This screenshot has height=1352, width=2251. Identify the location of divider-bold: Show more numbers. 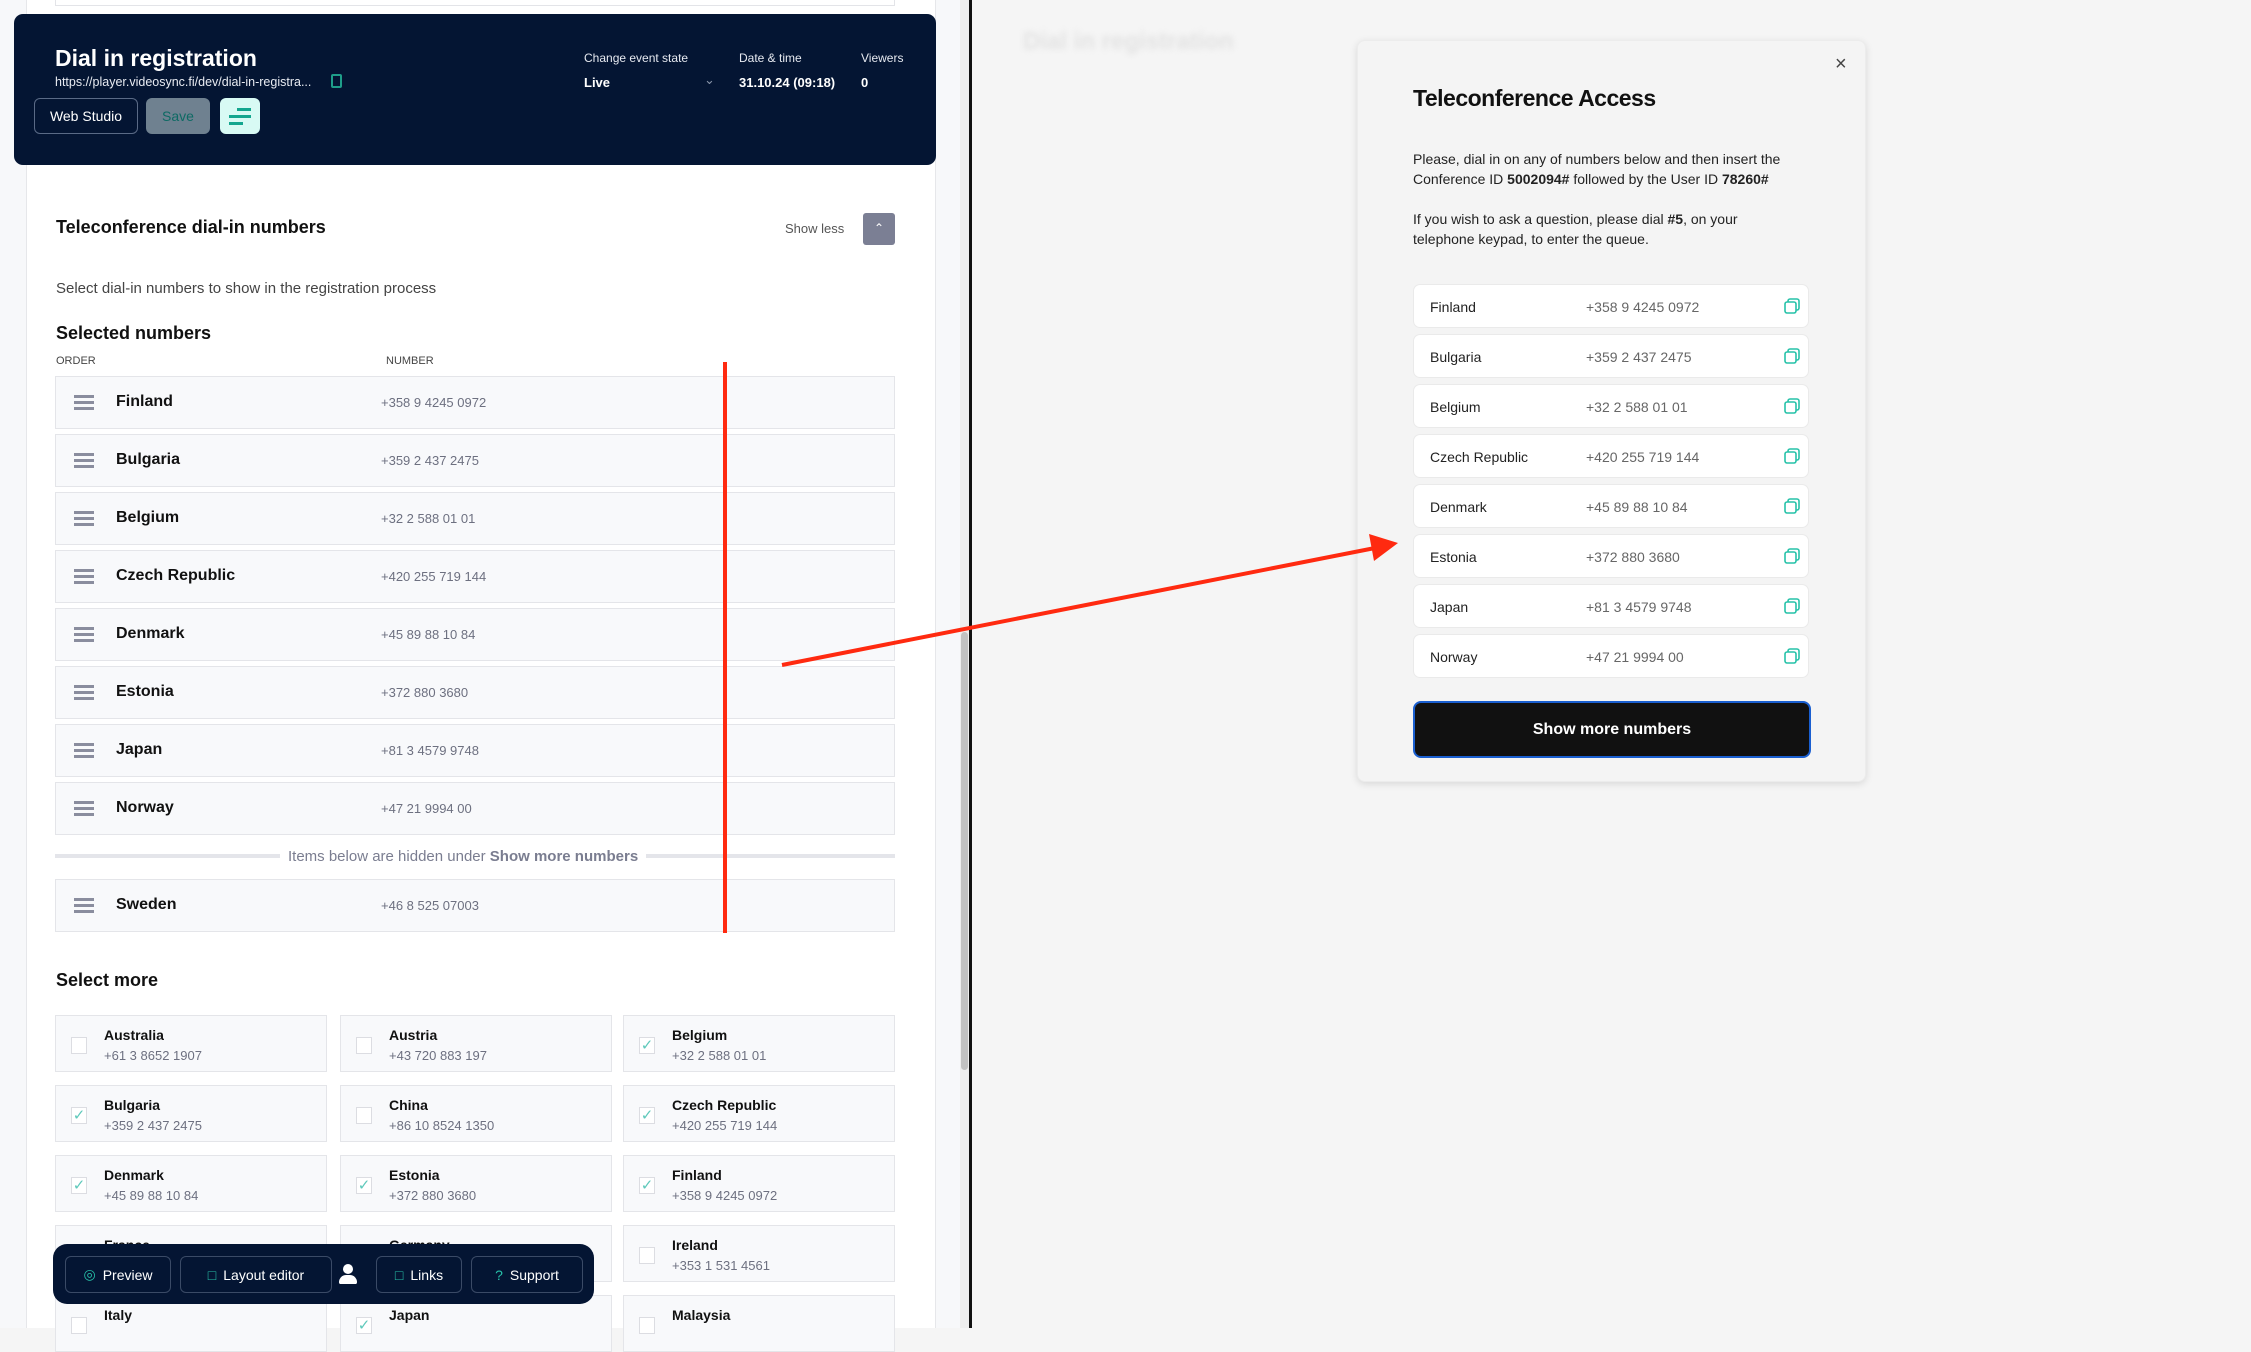
(564, 856).